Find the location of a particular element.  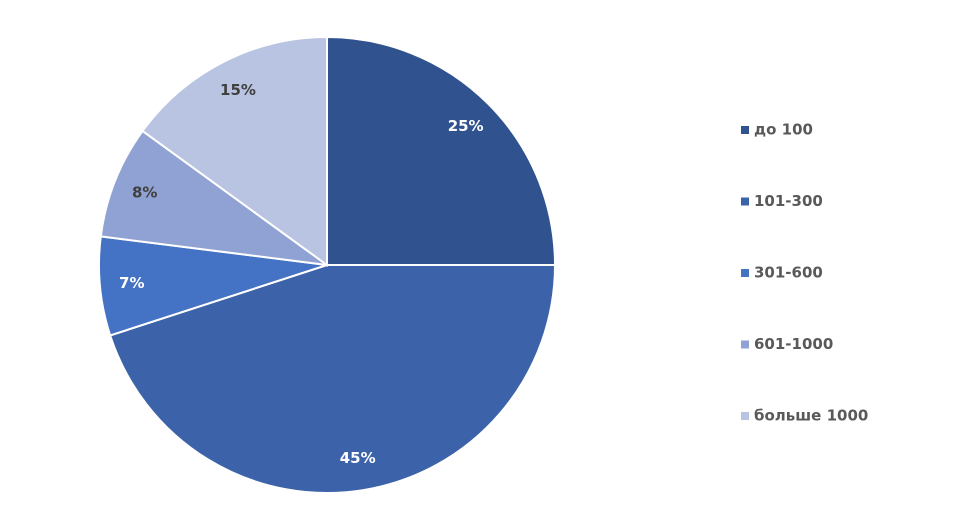

data-label: 45% is located at coordinates (358, 458).